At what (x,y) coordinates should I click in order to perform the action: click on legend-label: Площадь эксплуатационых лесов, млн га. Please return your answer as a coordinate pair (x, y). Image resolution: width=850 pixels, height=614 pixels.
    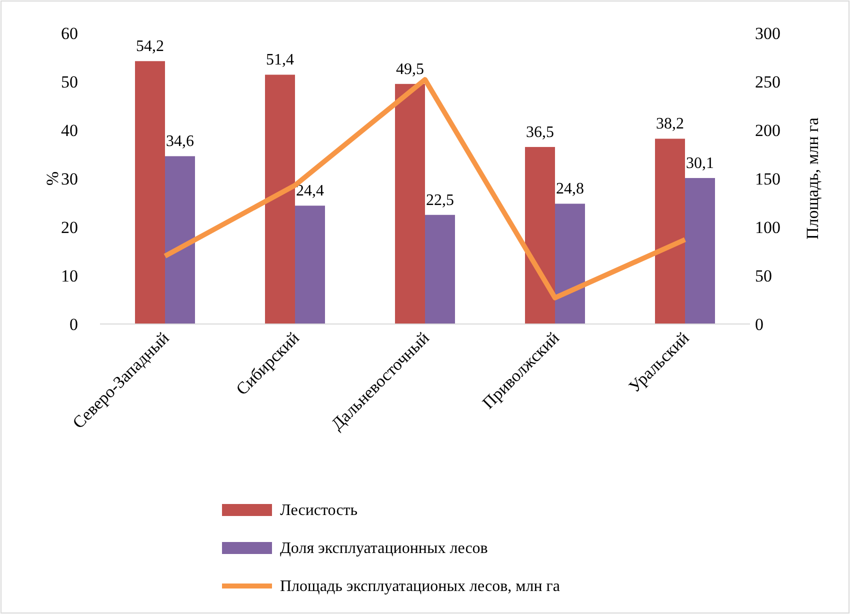
    Looking at the image, I should click on (420, 586).